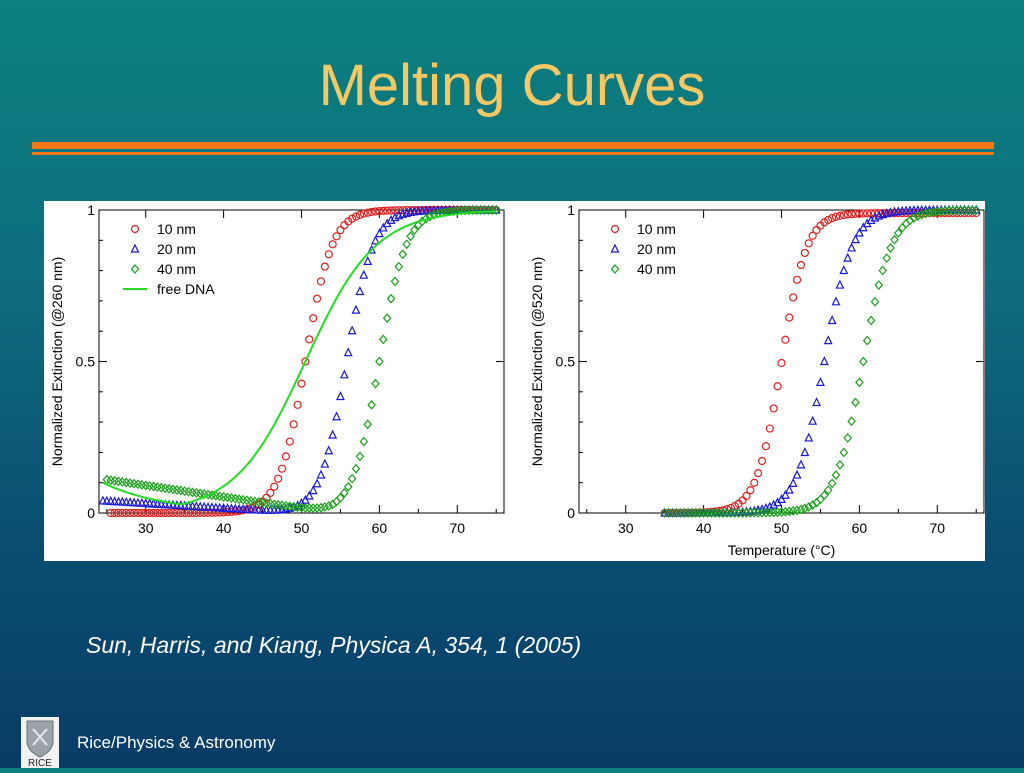  Describe the element at coordinates (176, 742) in the screenshot. I see `footer-text: Rice/Physics & Astronomy` at that location.